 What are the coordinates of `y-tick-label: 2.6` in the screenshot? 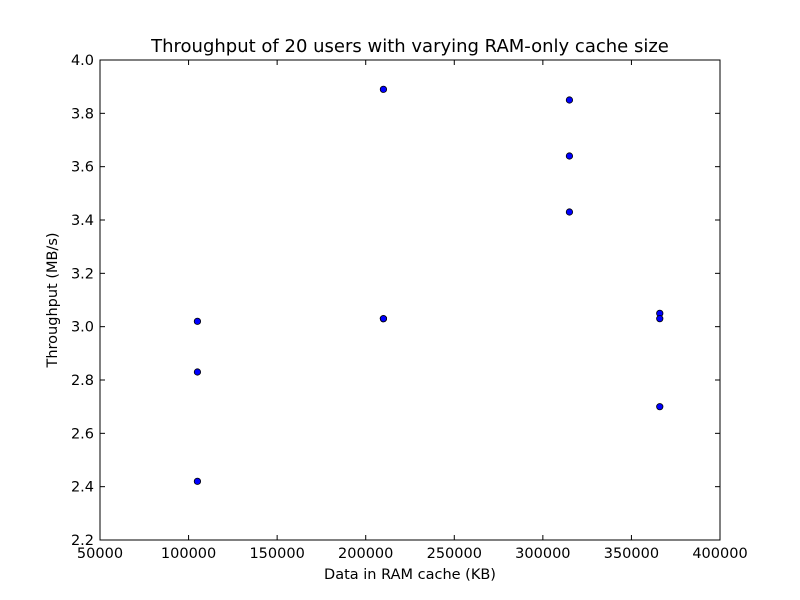 It's located at (82, 434).